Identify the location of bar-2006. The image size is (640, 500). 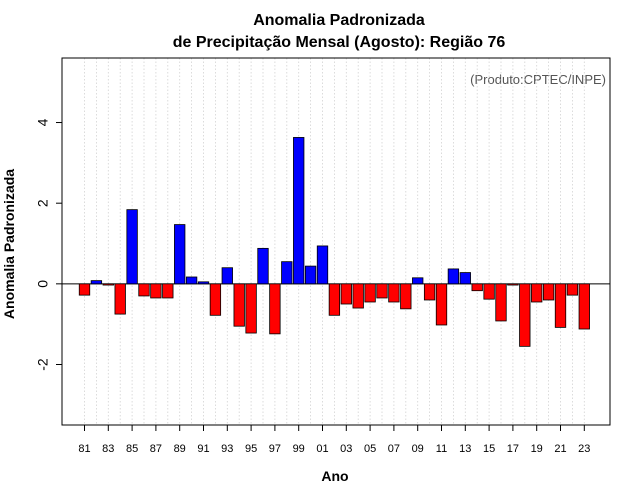
(382, 291).